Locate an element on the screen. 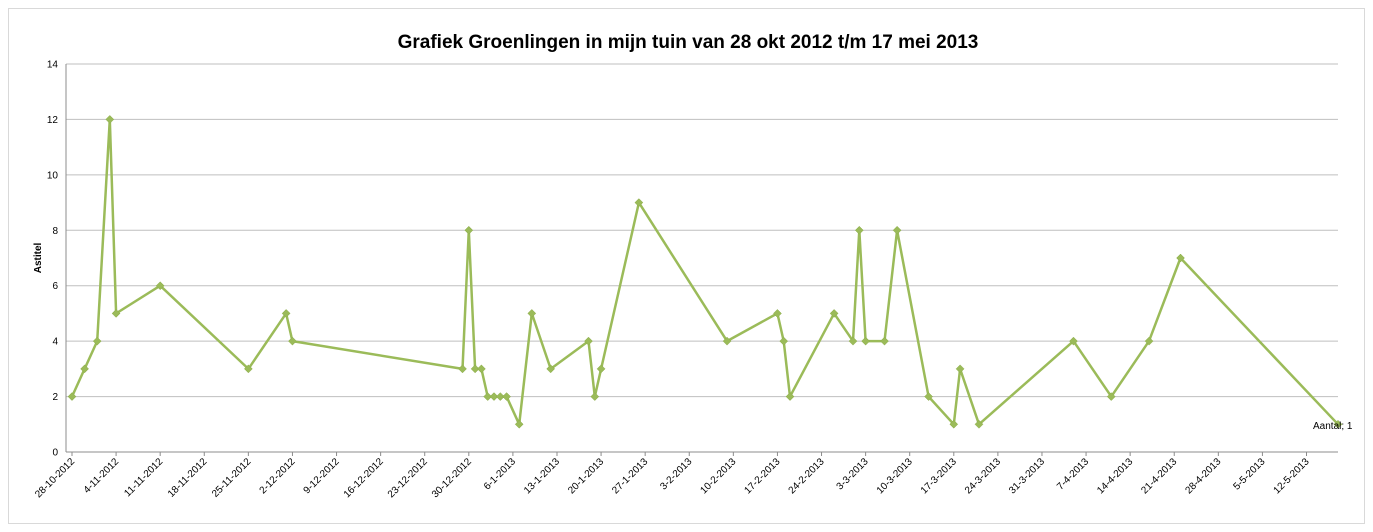  x-tick-label: 3-3-2013 is located at coordinates (853, 474).